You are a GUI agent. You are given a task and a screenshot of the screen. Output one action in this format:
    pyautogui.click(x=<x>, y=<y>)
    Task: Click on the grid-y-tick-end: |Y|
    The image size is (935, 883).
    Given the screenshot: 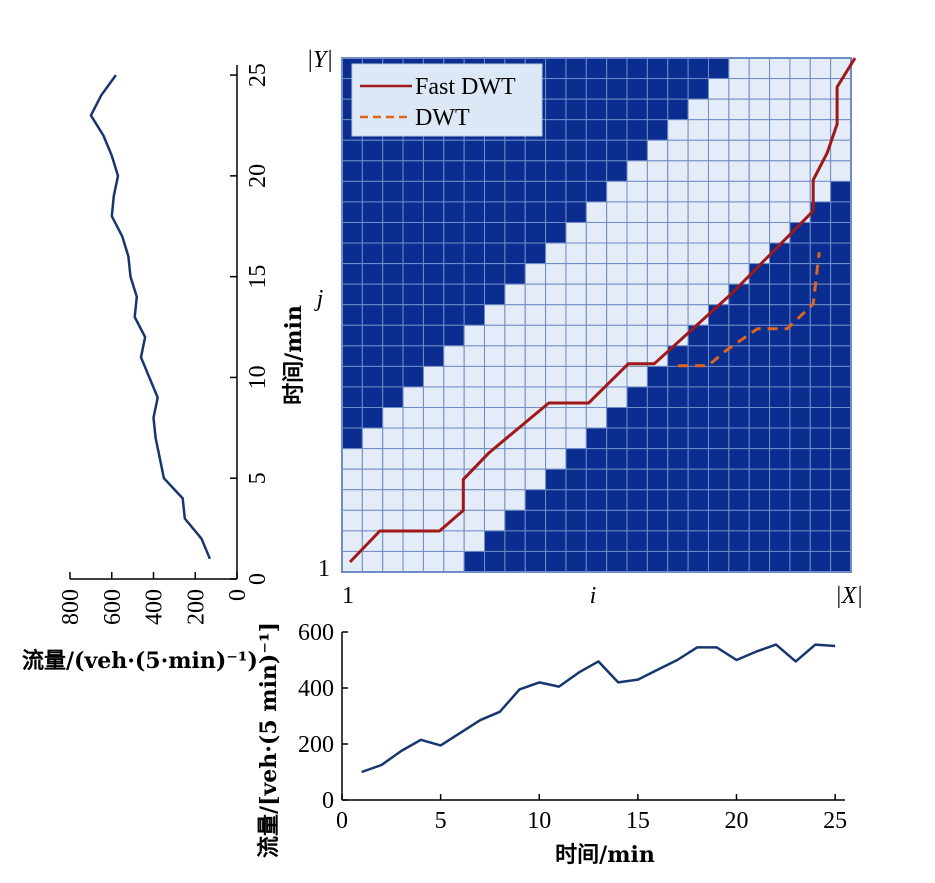 What is the action you would take?
    pyautogui.click(x=319, y=60)
    